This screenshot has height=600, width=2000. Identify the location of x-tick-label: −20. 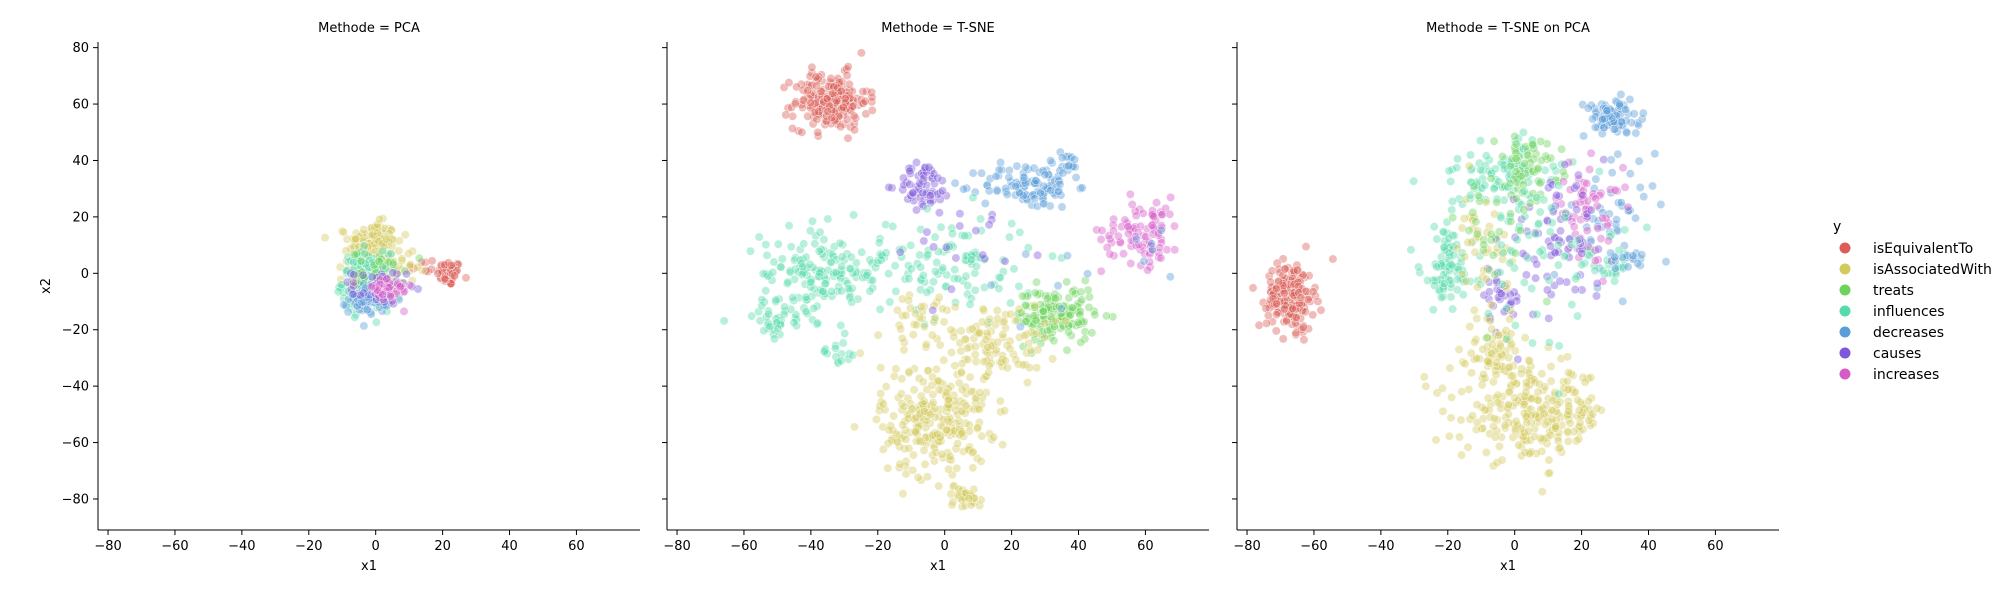
(877, 546).